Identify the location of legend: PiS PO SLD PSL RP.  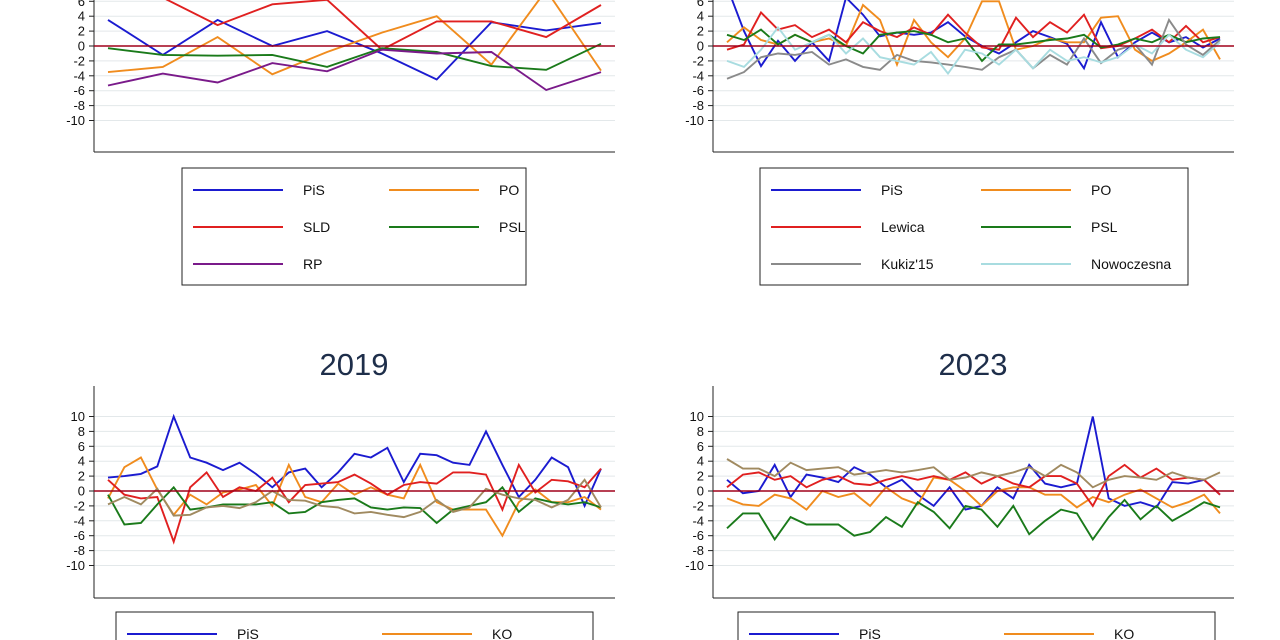
(354, 226).